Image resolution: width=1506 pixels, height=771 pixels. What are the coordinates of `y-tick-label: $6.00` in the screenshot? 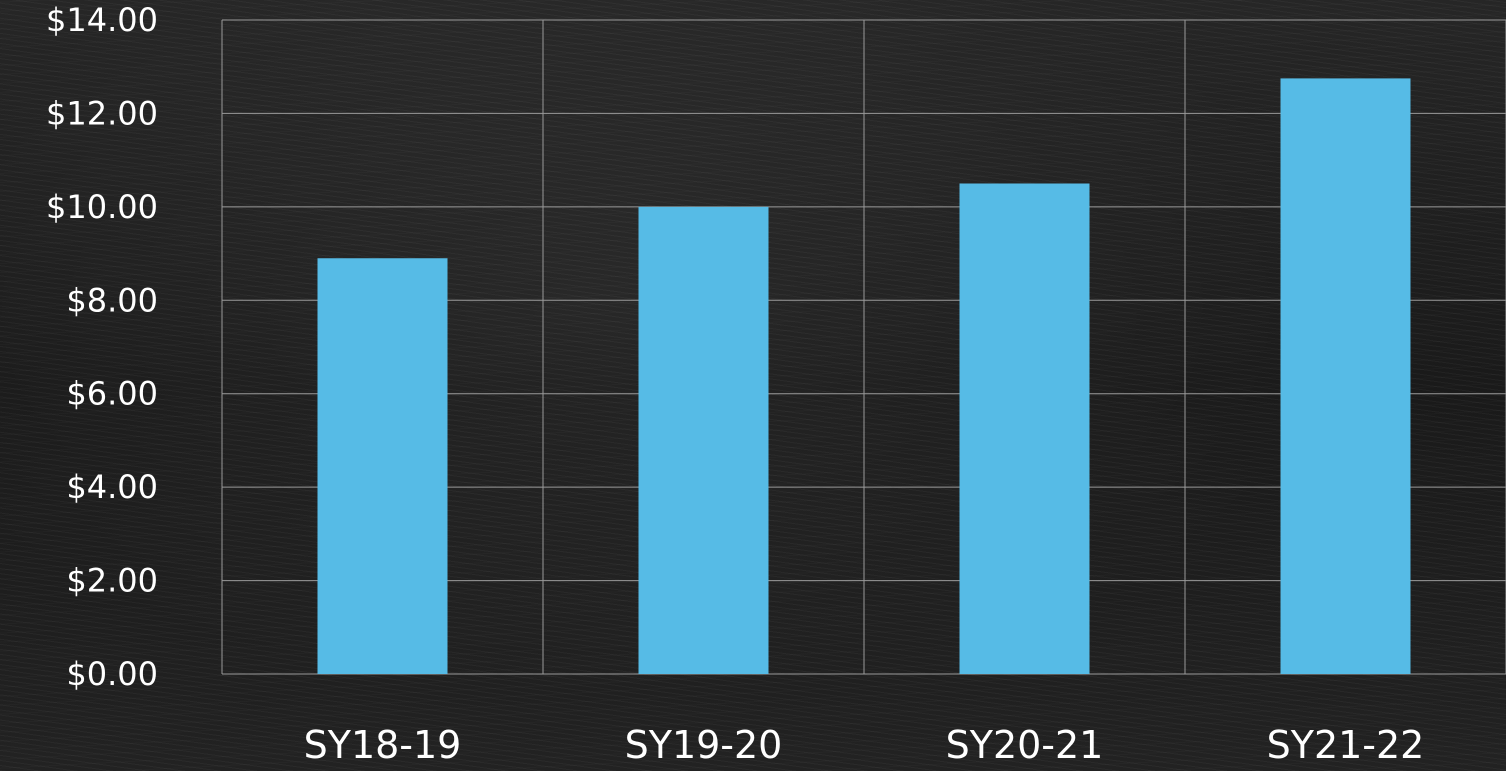 It's located at (112, 394).